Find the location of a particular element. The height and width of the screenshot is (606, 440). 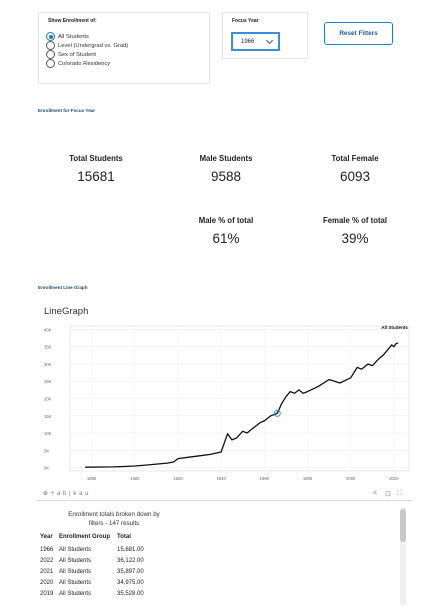

cell-total: 35,528.00 is located at coordinates (130, 594).